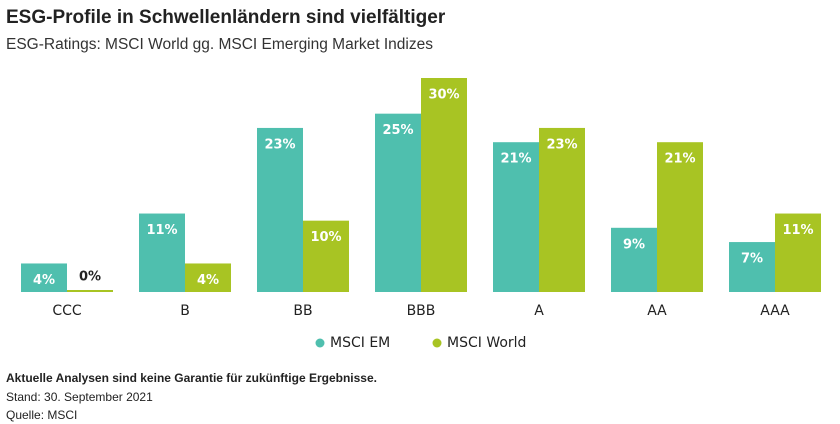 The width and height of the screenshot is (840, 424). What do you see at coordinates (539, 311) in the screenshot?
I see `x-tick-label: A` at bounding box center [539, 311].